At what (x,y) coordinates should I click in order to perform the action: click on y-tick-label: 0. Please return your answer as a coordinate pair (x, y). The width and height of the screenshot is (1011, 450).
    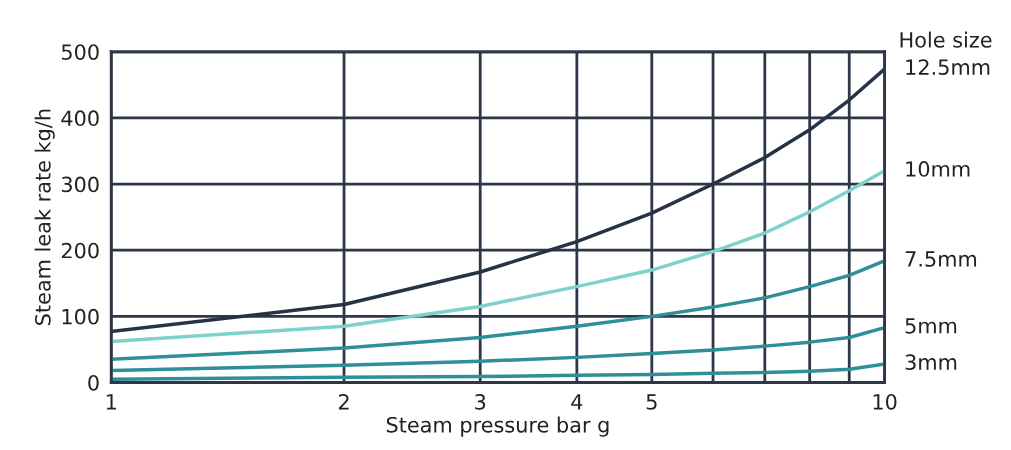
    Looking at the image, I should click on (93, 382).